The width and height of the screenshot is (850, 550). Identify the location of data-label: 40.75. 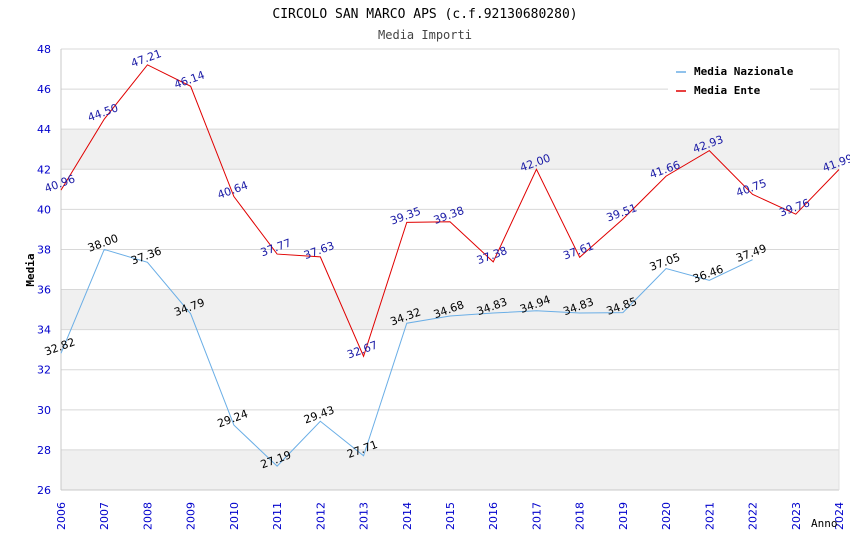
(751, 188).